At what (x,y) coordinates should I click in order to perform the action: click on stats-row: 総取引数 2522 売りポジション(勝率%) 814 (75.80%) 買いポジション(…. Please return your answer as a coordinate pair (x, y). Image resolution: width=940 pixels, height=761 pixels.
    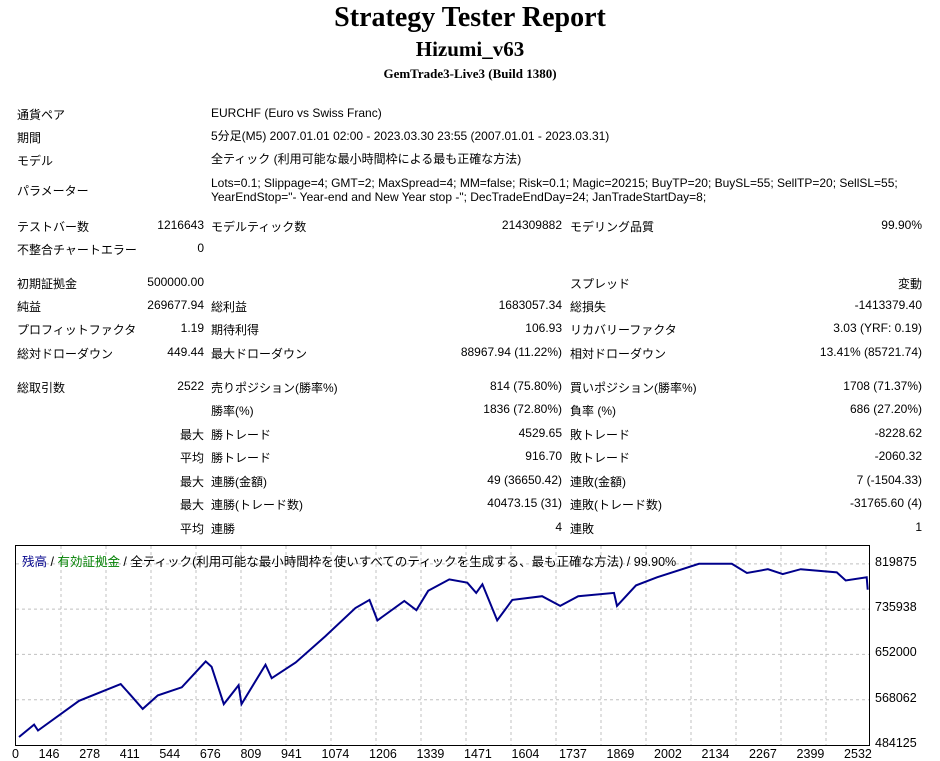
    Looking at the image, I should click on (470, 389).